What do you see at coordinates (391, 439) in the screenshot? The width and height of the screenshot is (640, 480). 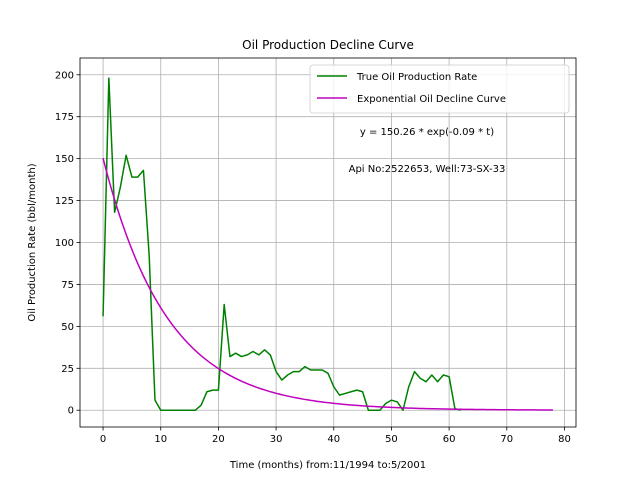 I see `x-tick-label: 50` at bounding box center [391, 439].